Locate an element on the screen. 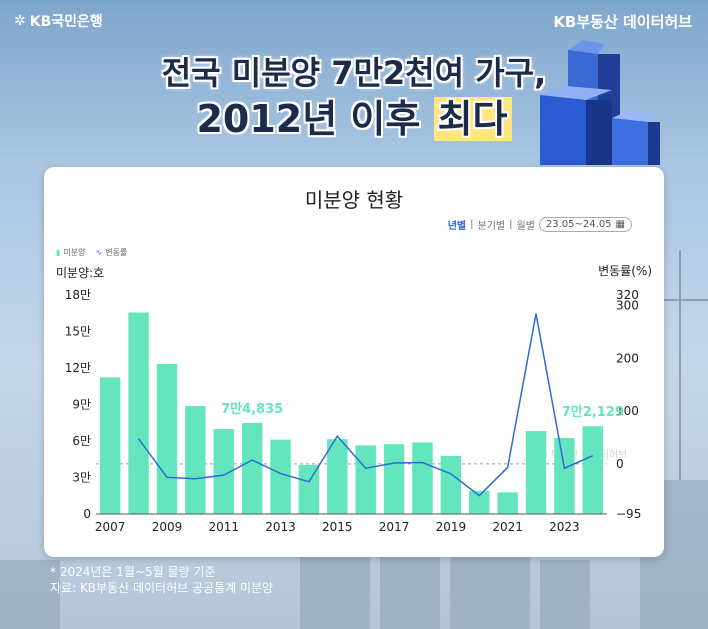  data-label-2012: 7만4,835 is located at coordinates (252, 409).